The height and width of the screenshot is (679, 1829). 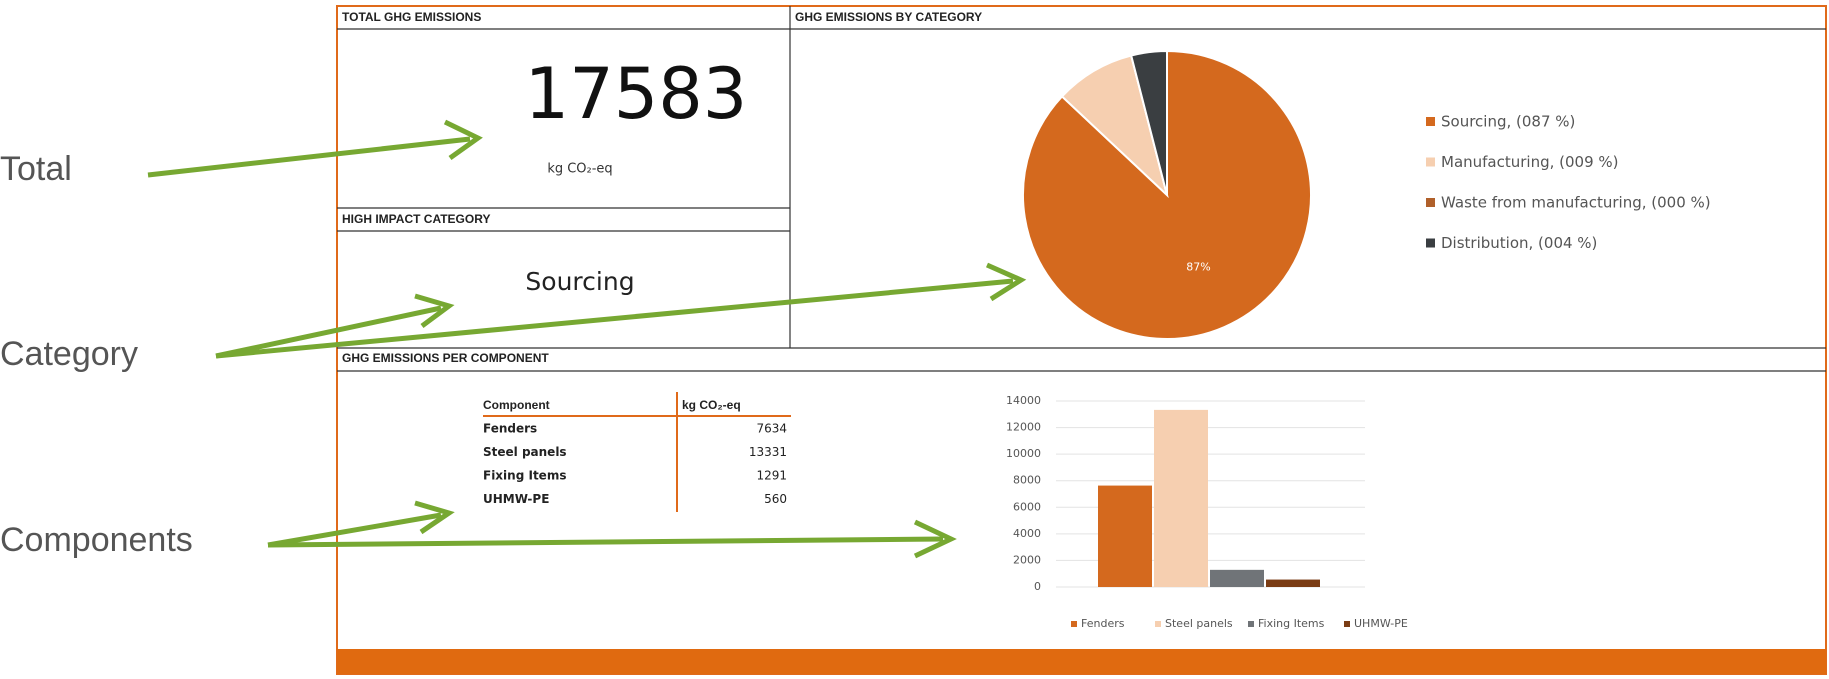 I want to click on y-tick-label: 8000, so click(x=1027, y=480).